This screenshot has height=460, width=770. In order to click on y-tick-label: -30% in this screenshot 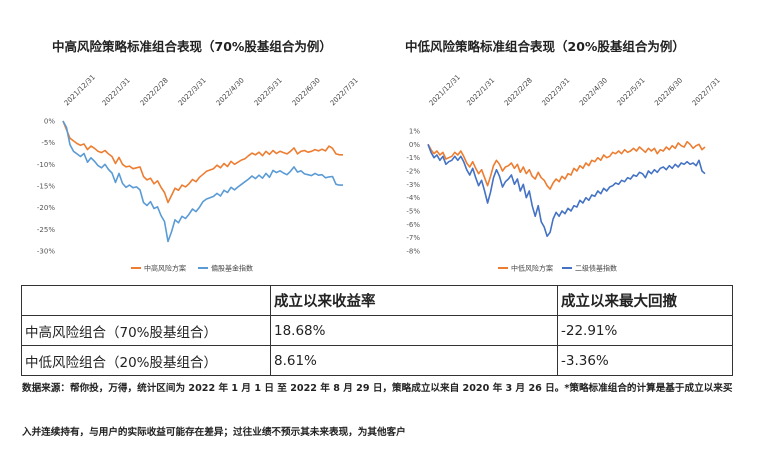, I will do `click(46, 252)`.